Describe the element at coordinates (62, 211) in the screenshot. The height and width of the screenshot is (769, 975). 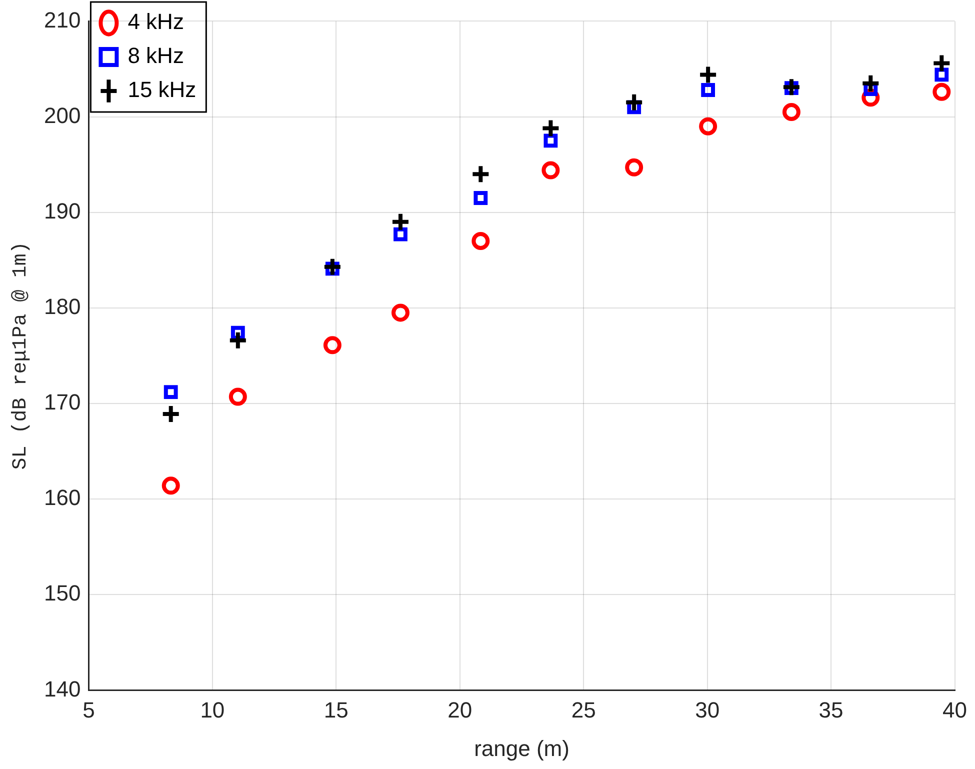
I see `y-tick-label: 190` at that location.